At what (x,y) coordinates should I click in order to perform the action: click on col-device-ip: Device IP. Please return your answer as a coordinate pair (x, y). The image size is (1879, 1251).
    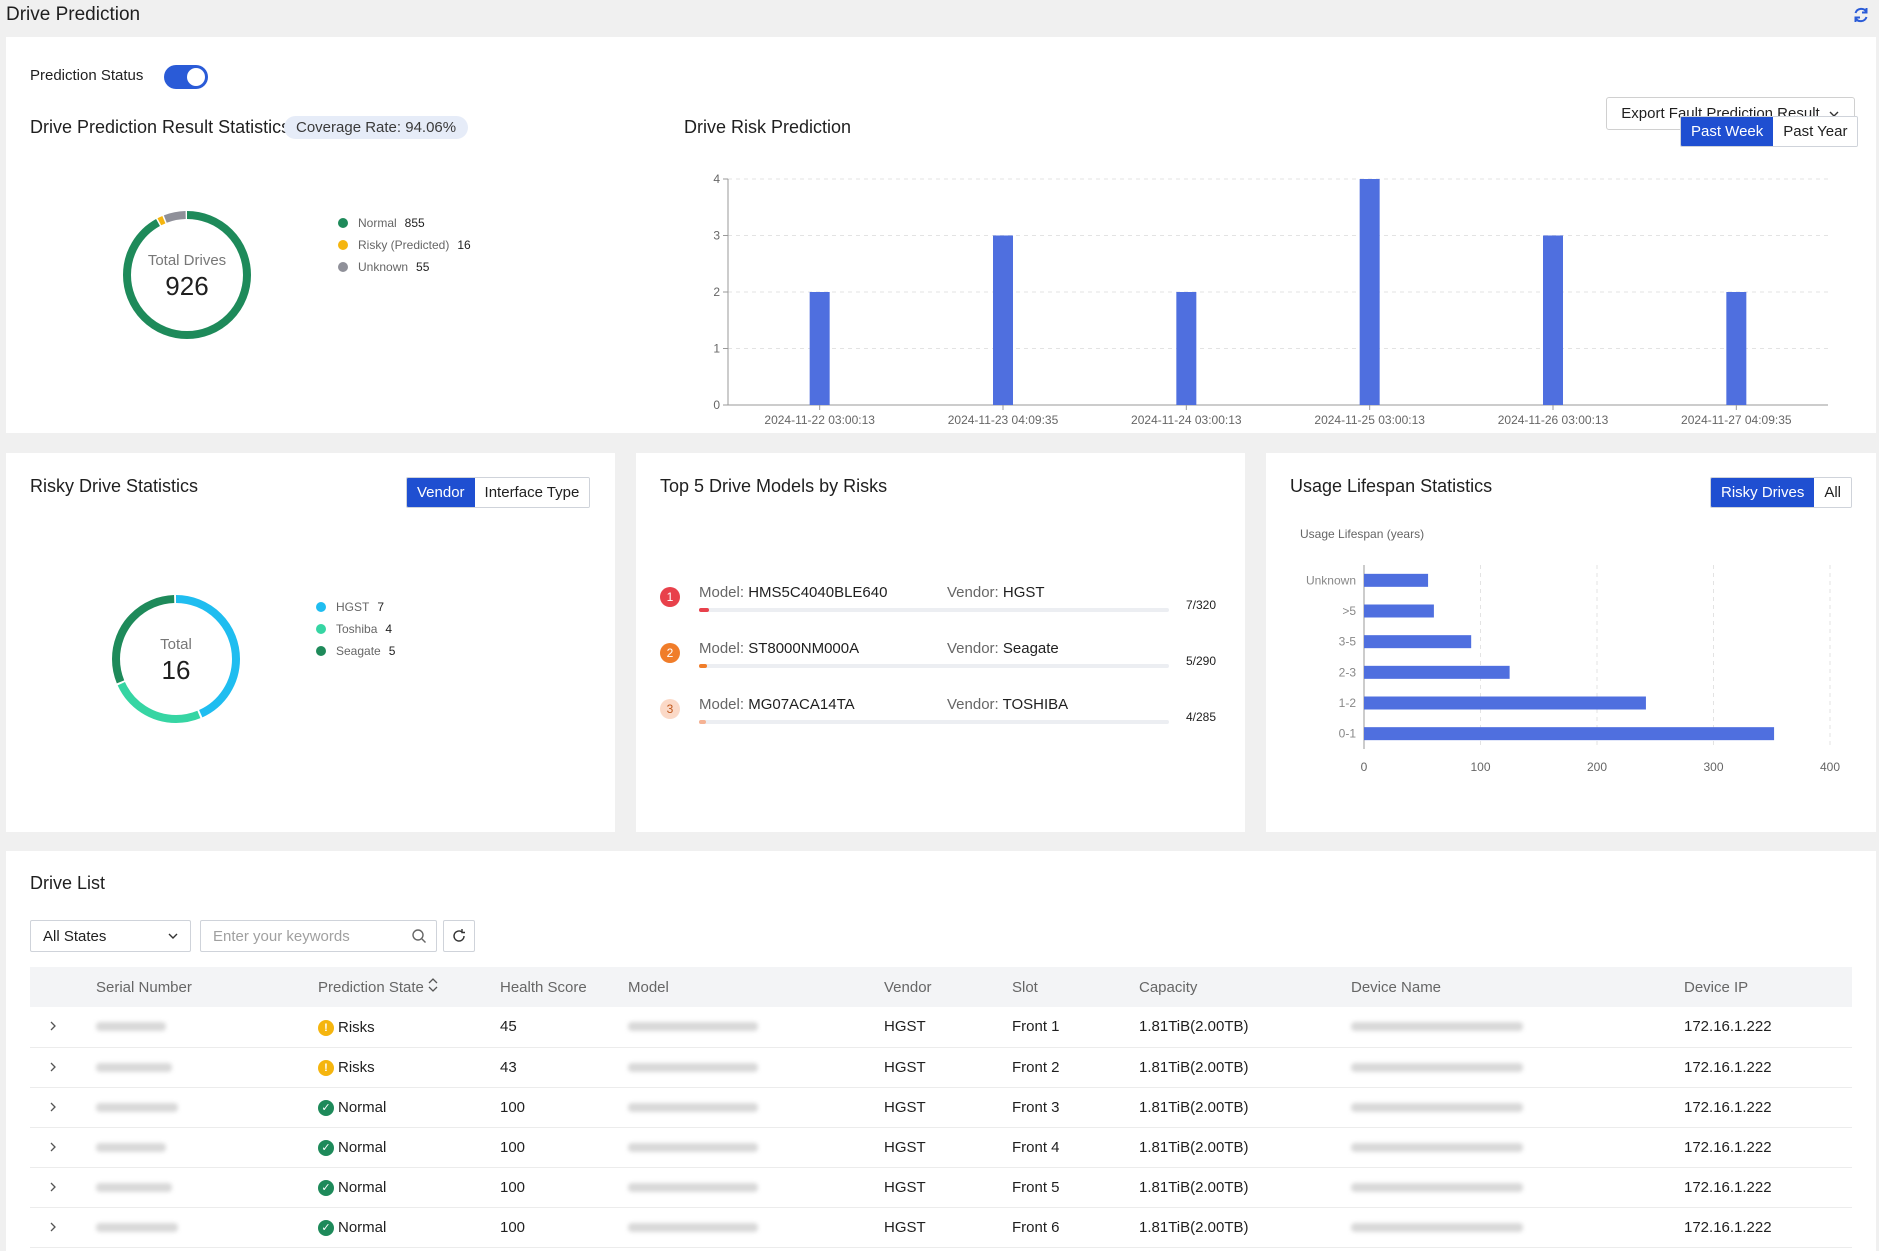
    Looking at the image, I should click on (1716, 987).